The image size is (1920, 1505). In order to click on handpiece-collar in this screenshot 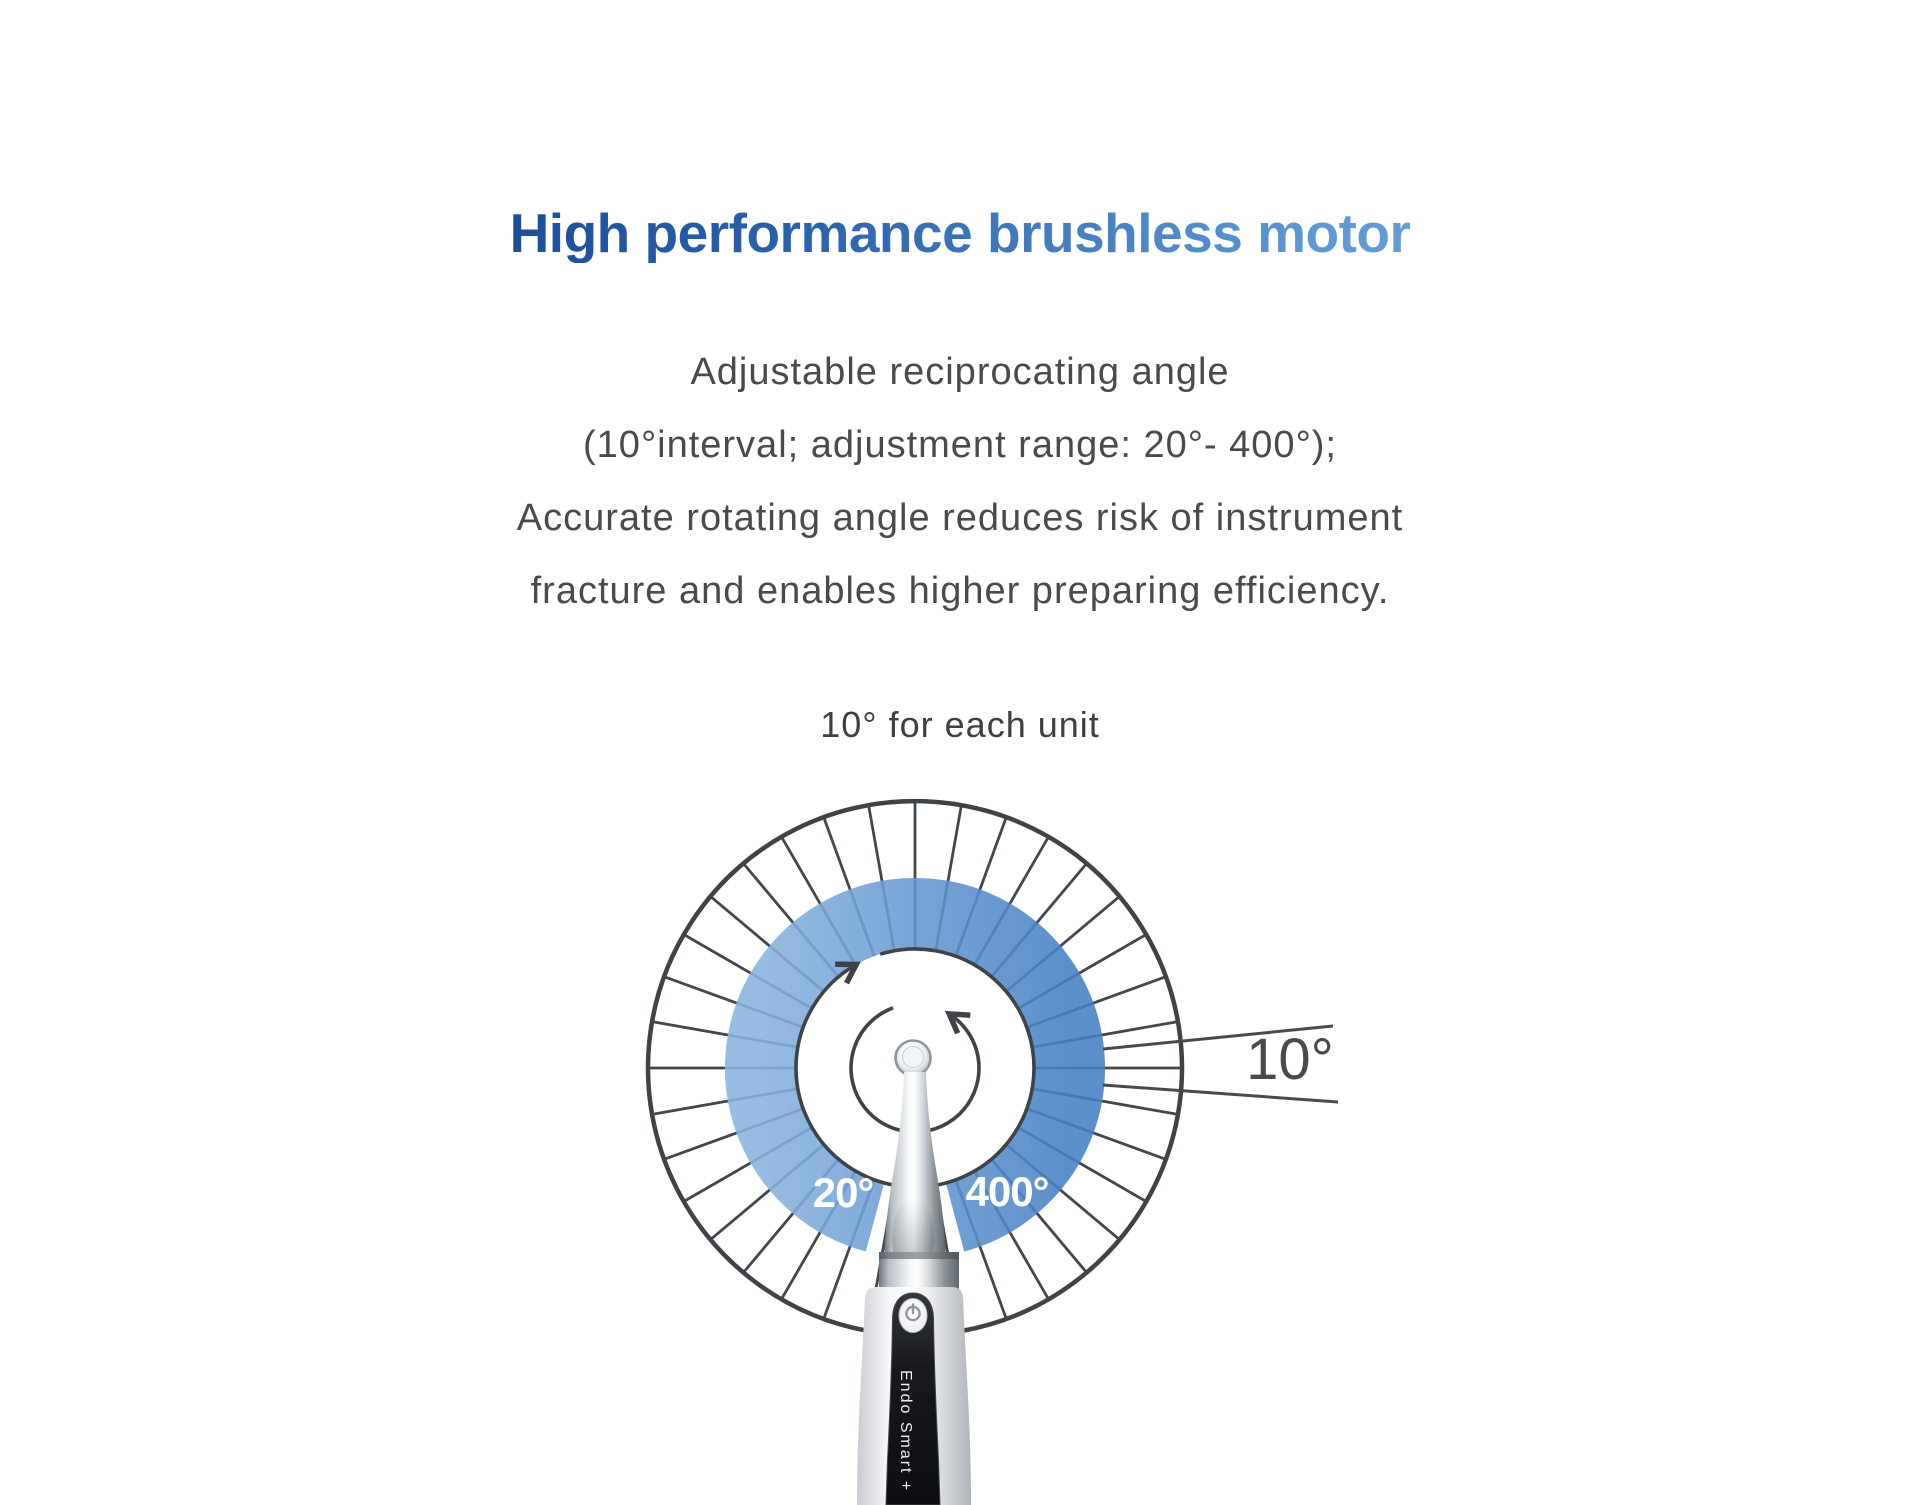, I will do `click(919, 1274)`.